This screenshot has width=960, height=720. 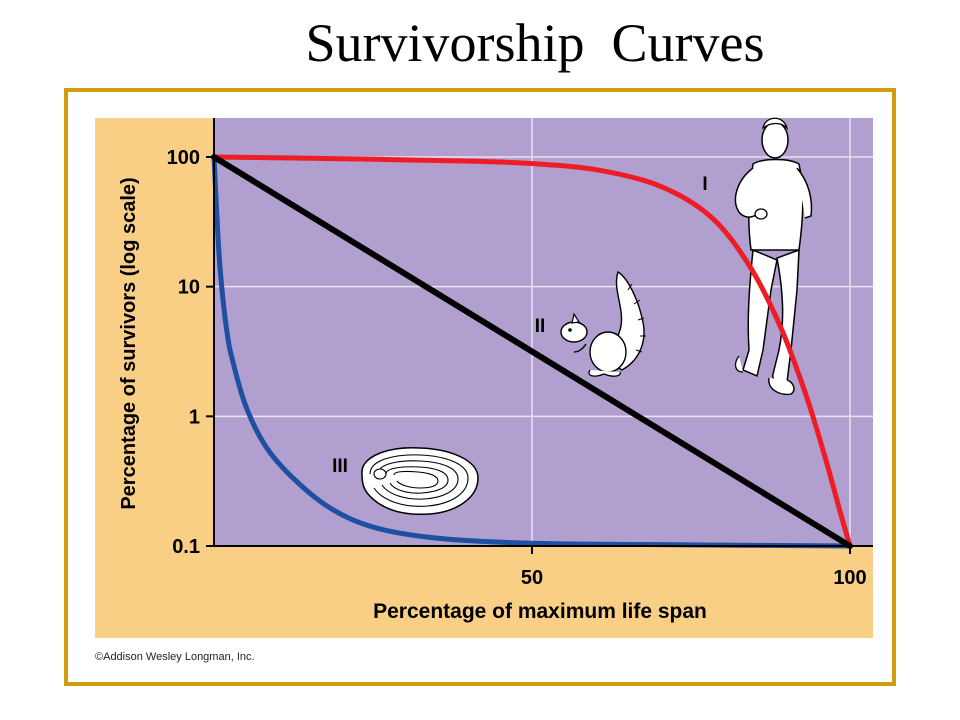 I want to click on copyright-credit: ©Addison Wesley Longman, Inc., so click(x=175, y=657).